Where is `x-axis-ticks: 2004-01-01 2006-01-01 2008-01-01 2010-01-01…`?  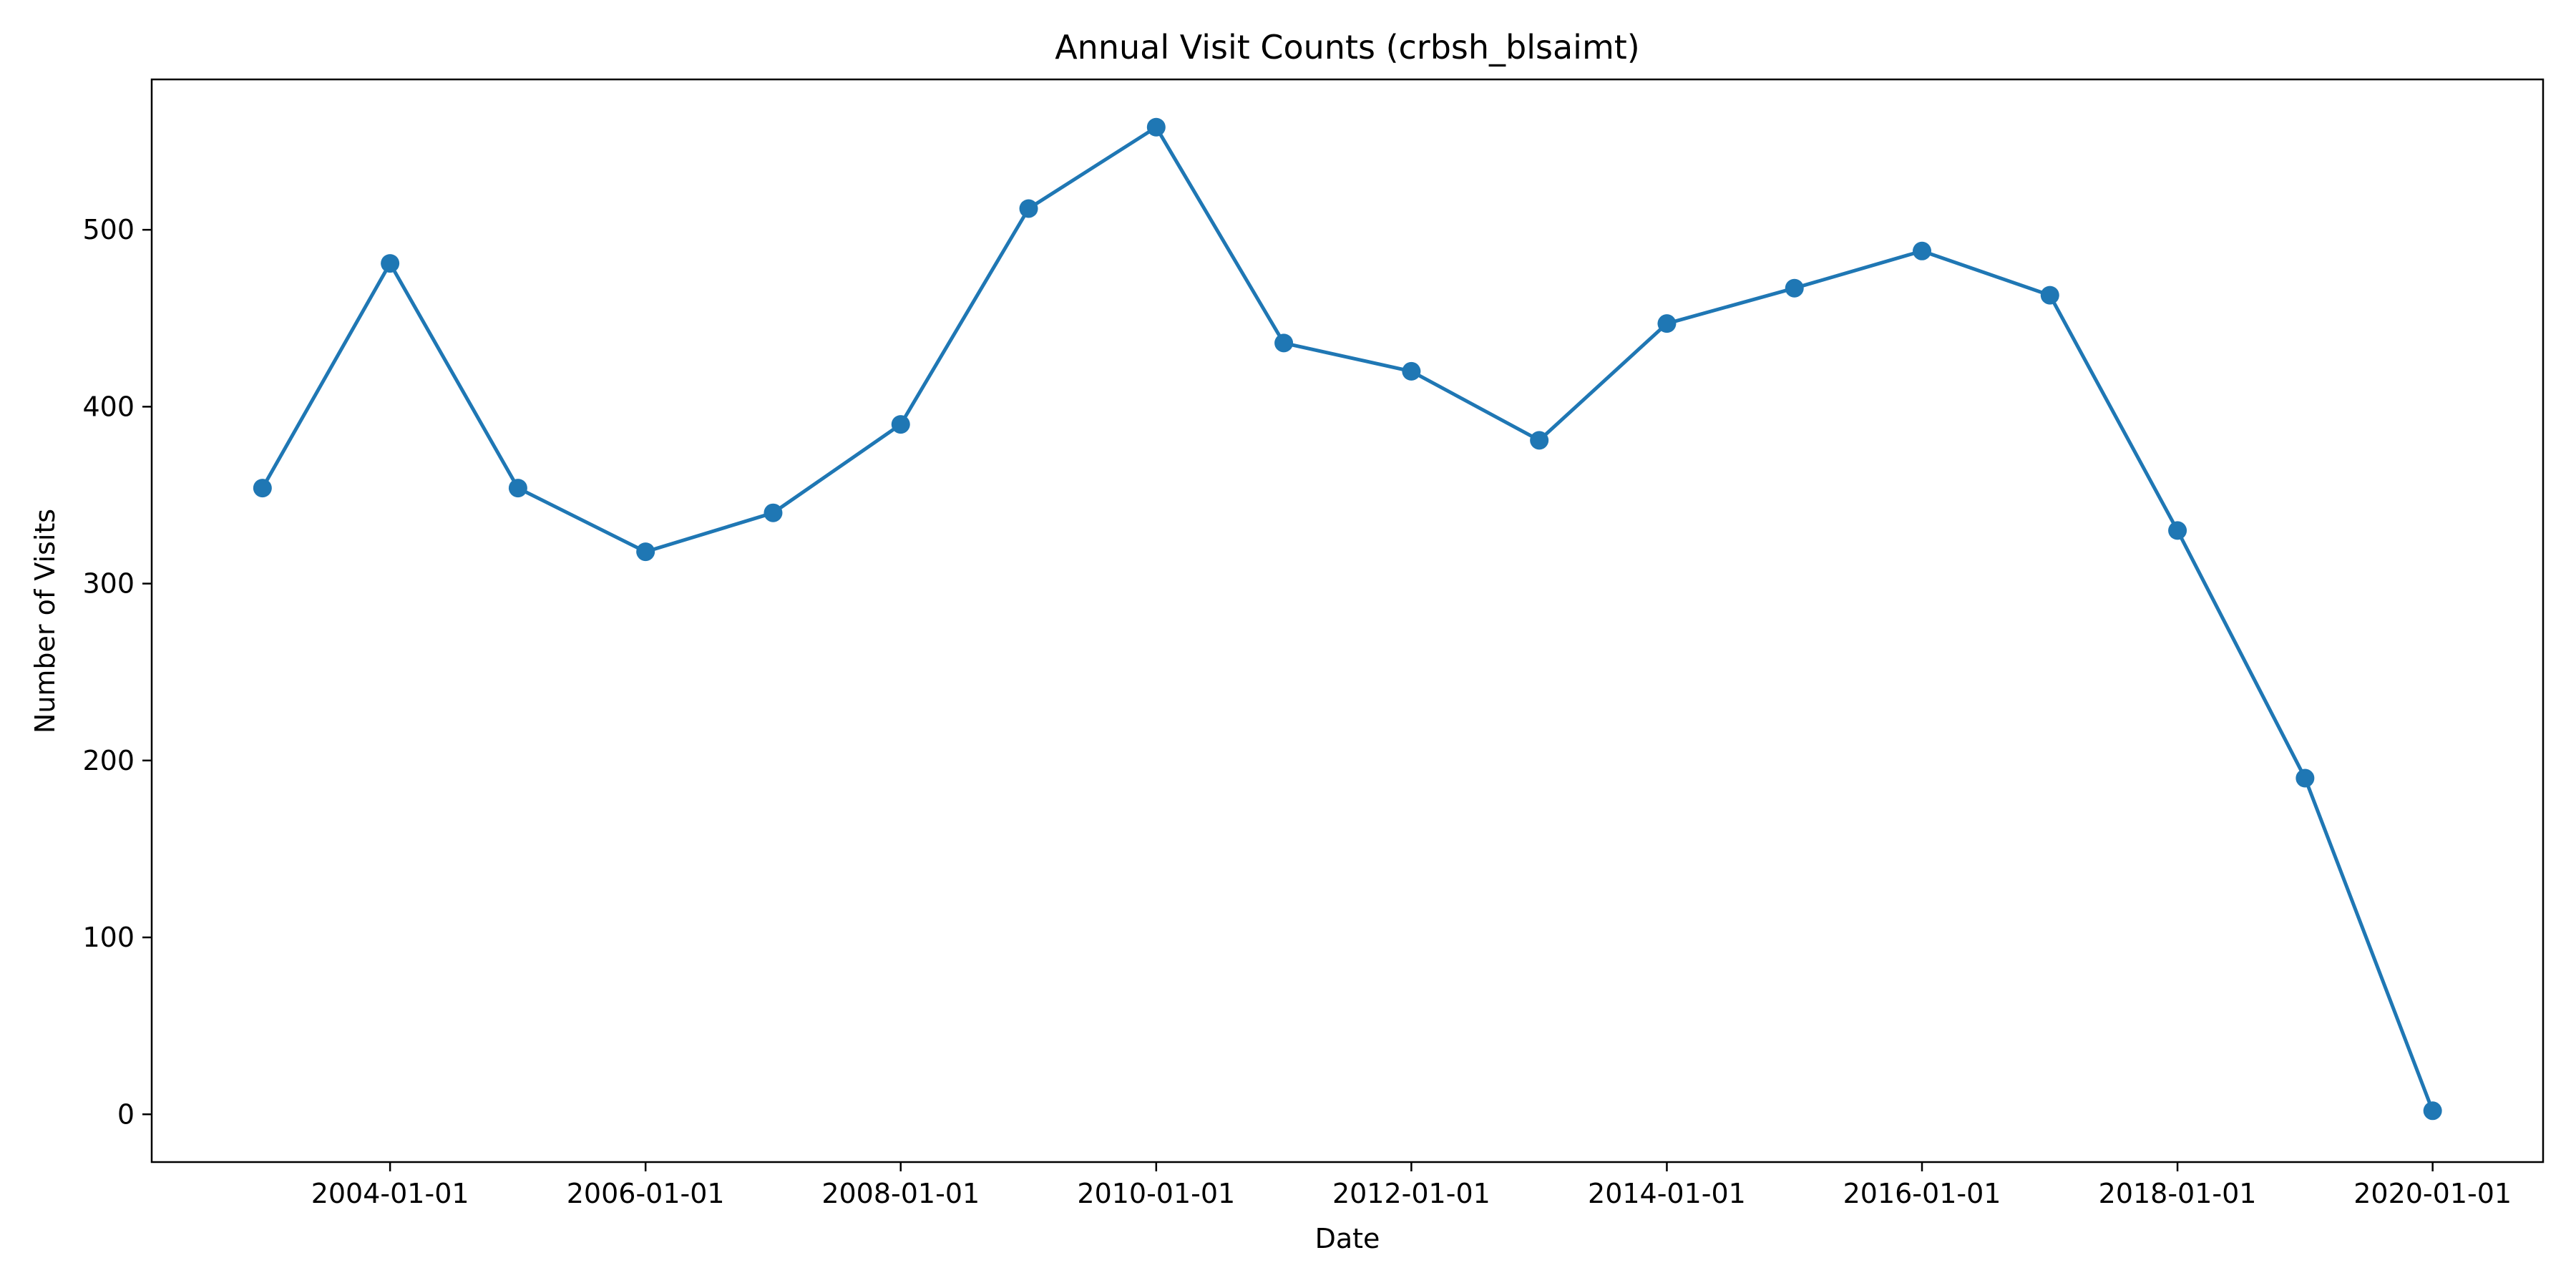
x-axis-ticks: 2004-01-01 2006-01-01 2008-01-01 2010-01-01… is located at coordinates (1411, 1185).